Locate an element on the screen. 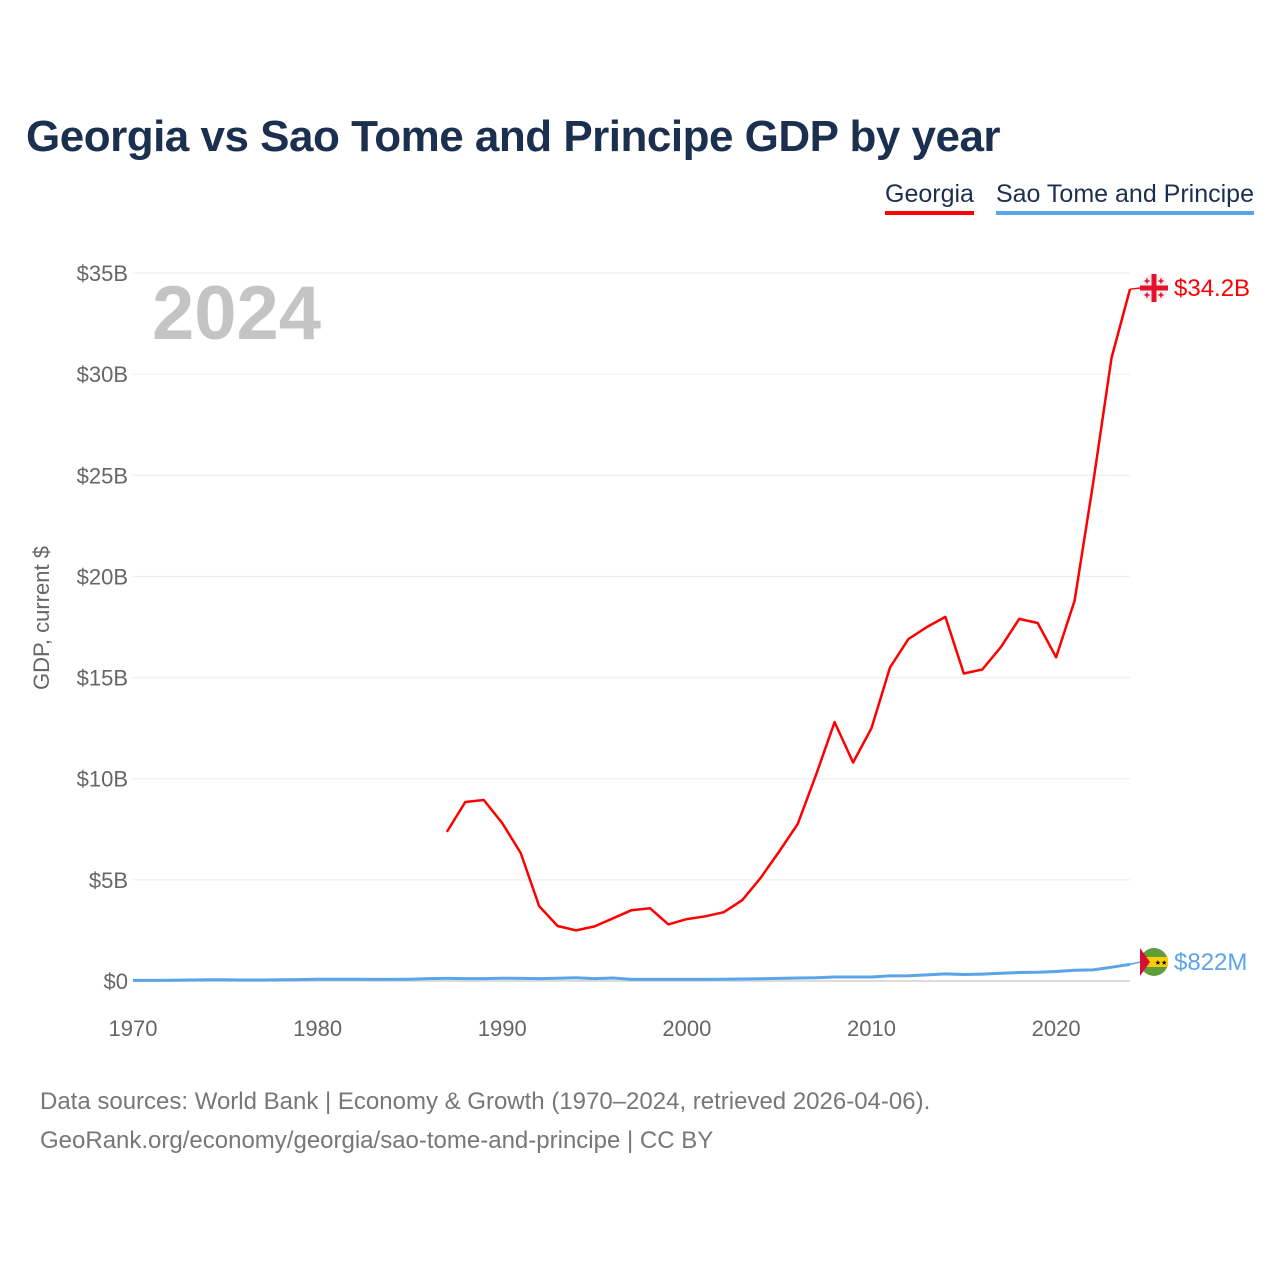  x-tick-label: 2020 is located at coordinates (1056, 1028).